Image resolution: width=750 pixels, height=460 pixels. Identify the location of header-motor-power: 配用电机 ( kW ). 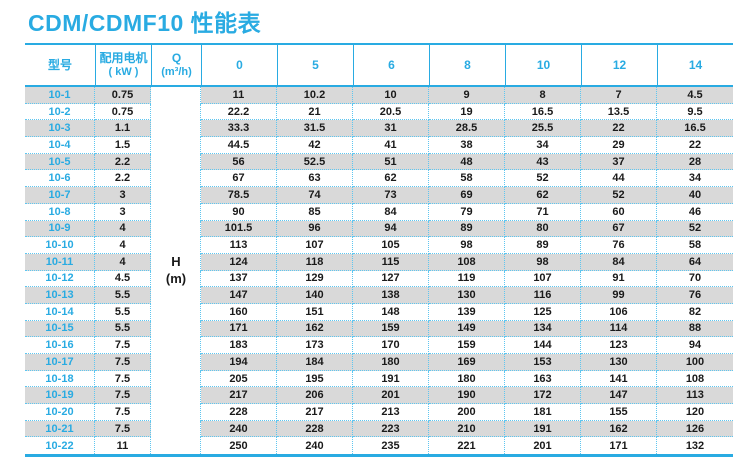
(123, 65).